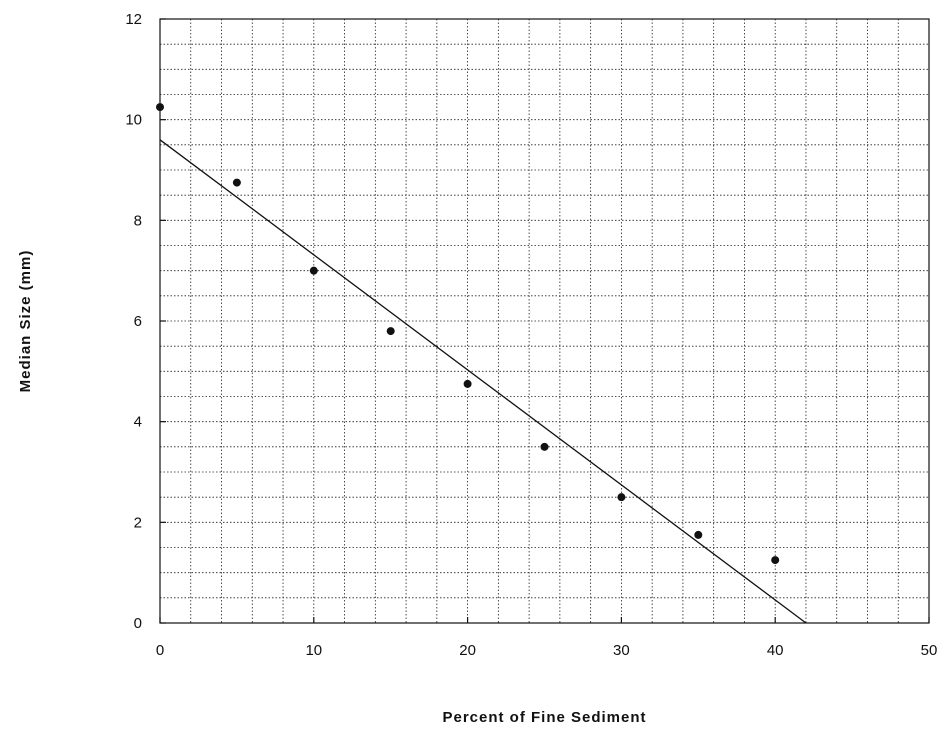  I want to click on x-axis-tick-labels: 0 10 20 30 40 50, so click(547, 650).